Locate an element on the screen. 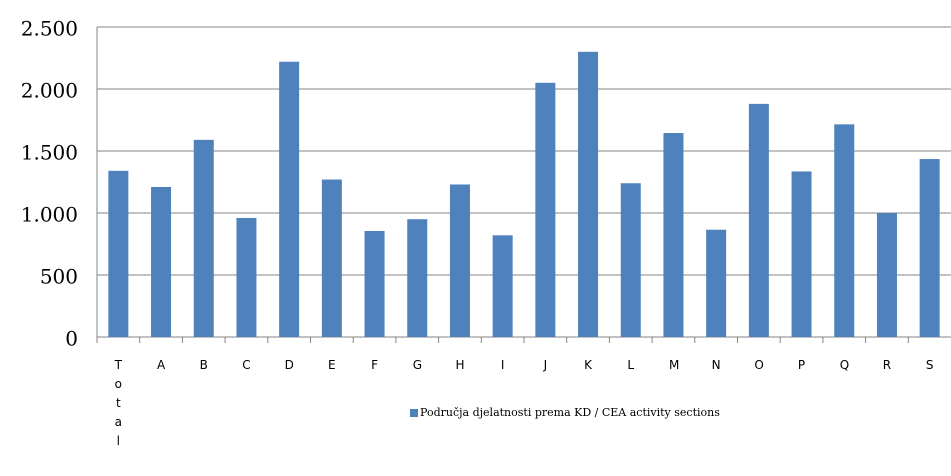 Image resolution: width=951 pixels, height=476 pixels. x-tick-label: O is located at coordinates (759, 365).